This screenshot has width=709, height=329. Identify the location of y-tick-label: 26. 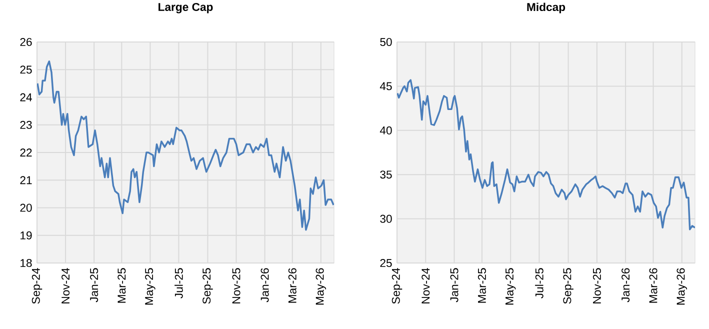
(26, 42).